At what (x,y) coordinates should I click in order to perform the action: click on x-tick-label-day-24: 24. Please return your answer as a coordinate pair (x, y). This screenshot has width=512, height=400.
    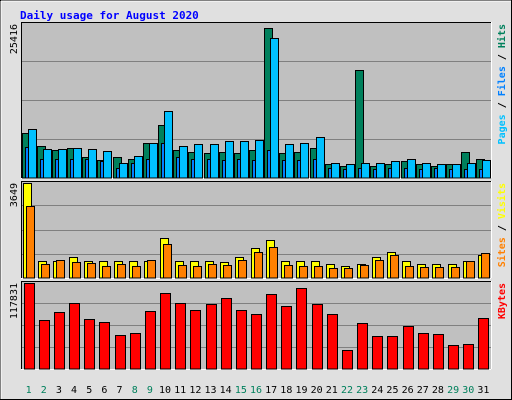
    Looking at the image, I should click on (377, 390).